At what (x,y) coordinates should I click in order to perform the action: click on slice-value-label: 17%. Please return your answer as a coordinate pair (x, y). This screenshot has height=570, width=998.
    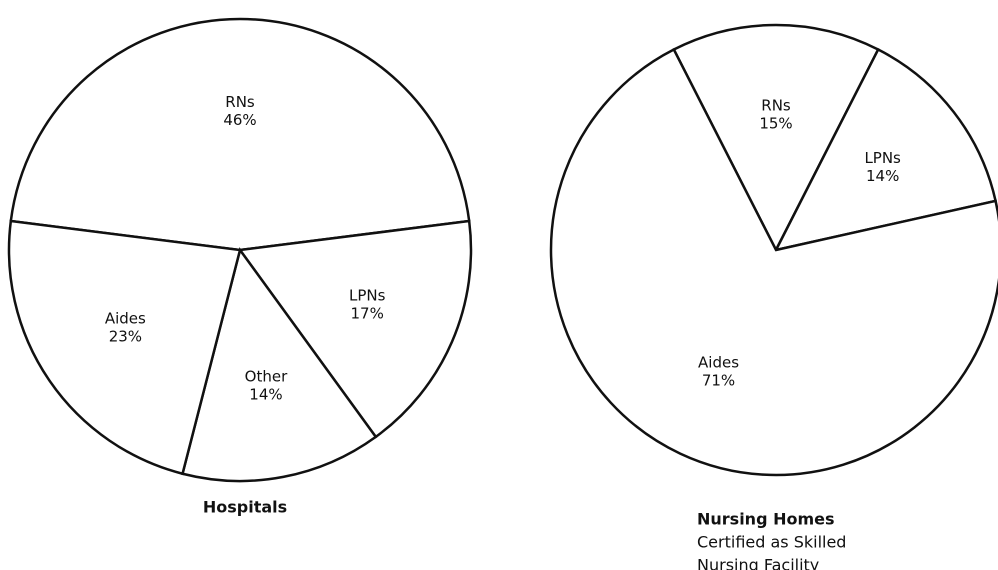
    Looking at the image, I should click on (367, 314).